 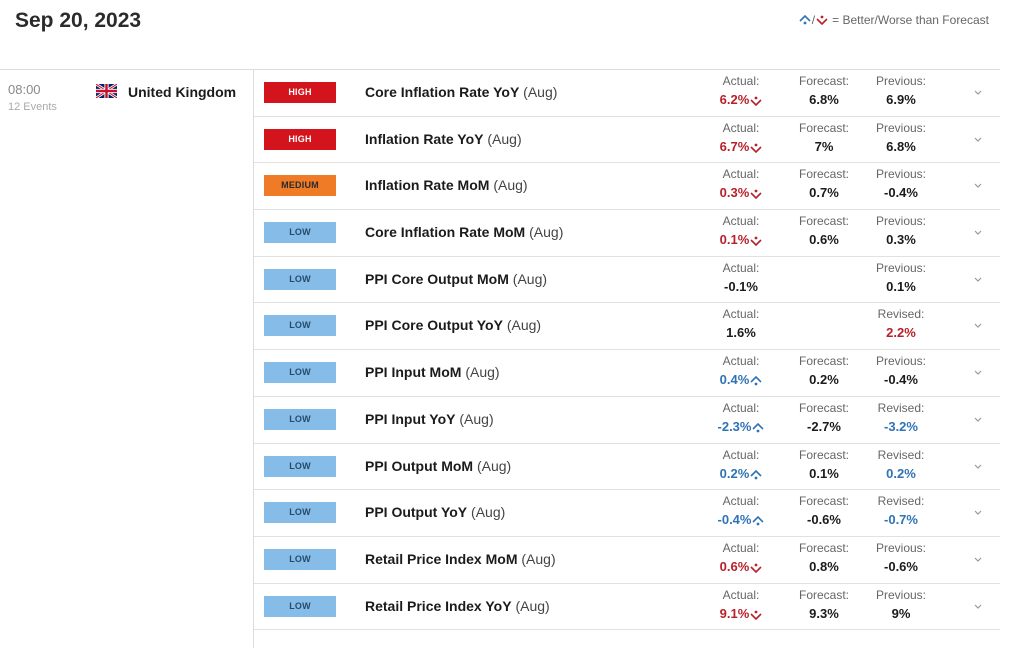 What do you see at coordinates (424, 138) in the screenshot?
I see `event-title: Inflation Rate YoY` at bounding box center [424, 138].